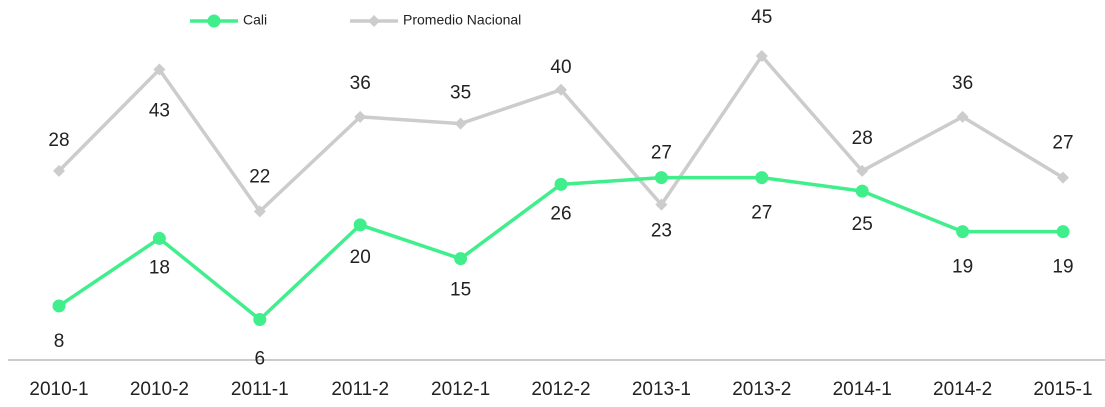 The height and width of the screenshot is (407, 1105). I want to click on data-label: 22, so click(259, 176).